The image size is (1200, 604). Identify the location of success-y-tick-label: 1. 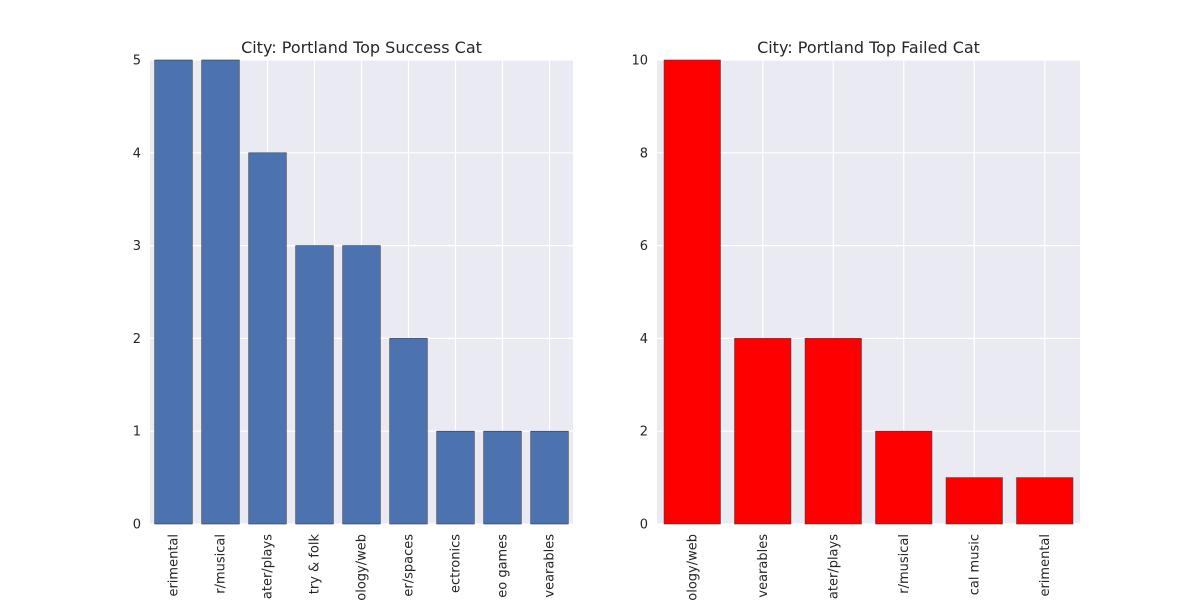
(137, 432).